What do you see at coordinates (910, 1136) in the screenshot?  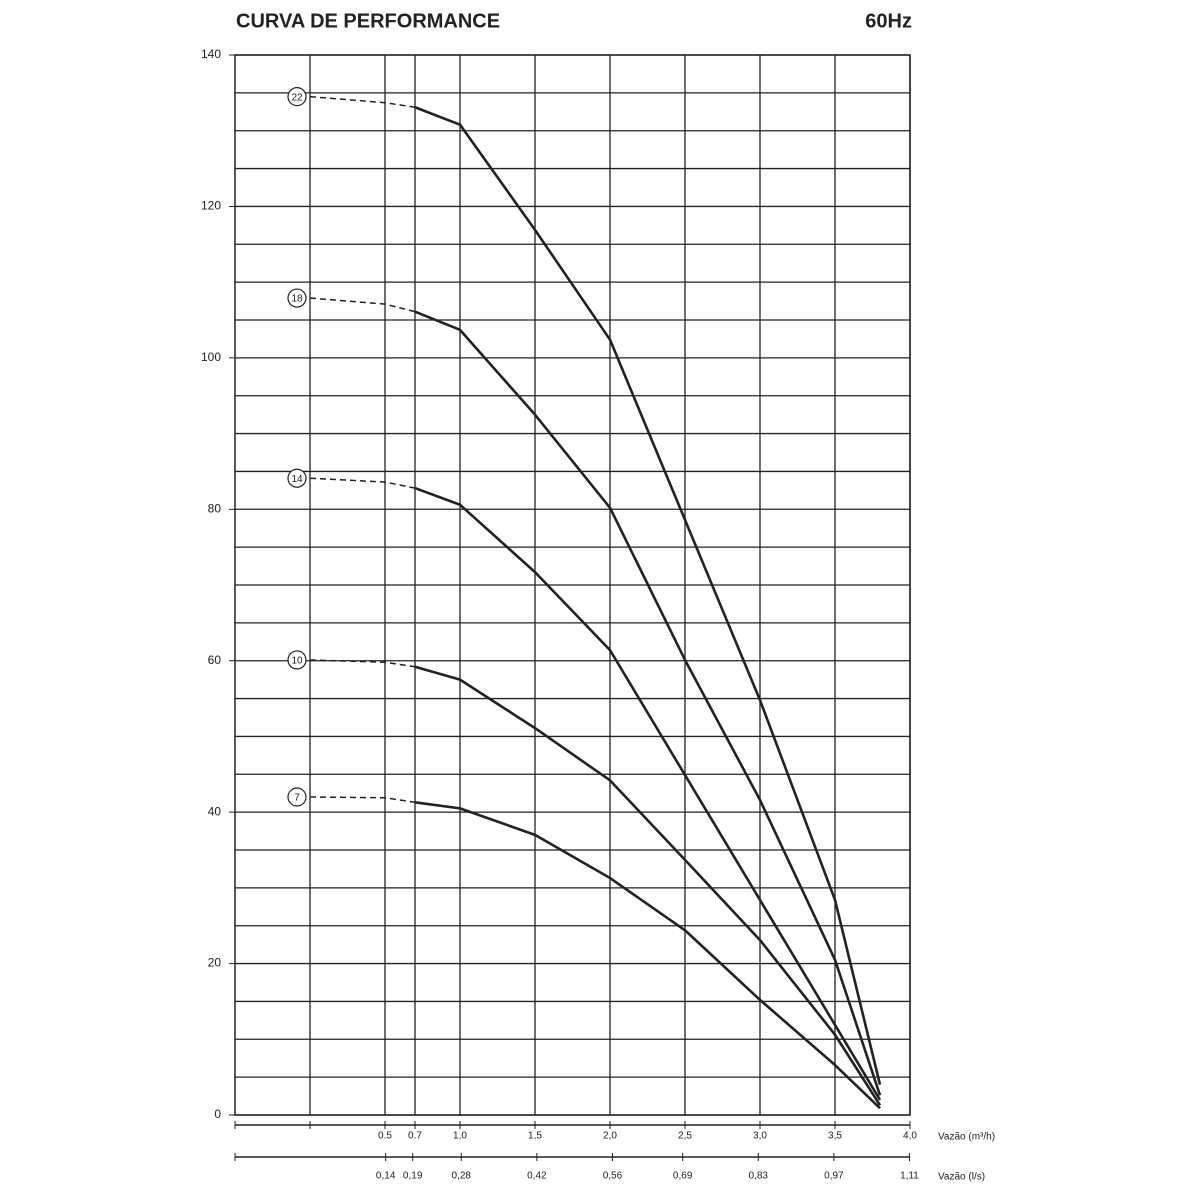 I see `x-tick-label: 4,0` at bounding box center [910, 1136].